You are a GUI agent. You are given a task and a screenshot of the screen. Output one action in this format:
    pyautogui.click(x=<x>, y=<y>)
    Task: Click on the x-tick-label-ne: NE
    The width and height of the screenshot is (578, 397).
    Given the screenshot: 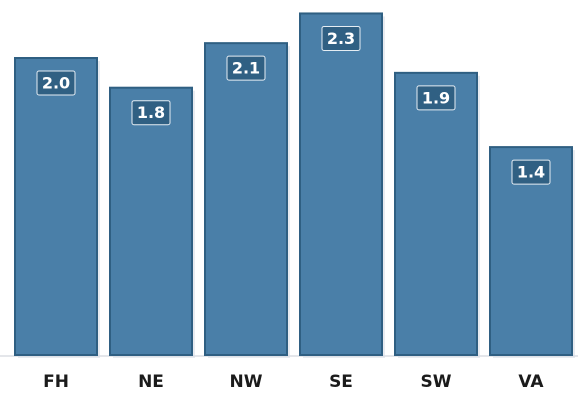 What is the action you would take?
    pyautogui.click(x=151, y=382)
    